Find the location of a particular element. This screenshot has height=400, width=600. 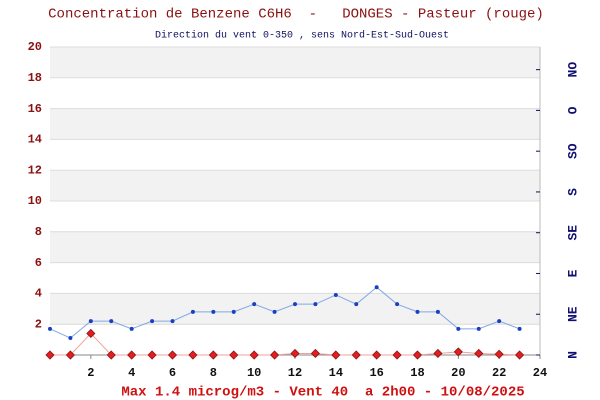

x-tick-label: 12 is located at coordinates (295, 373).